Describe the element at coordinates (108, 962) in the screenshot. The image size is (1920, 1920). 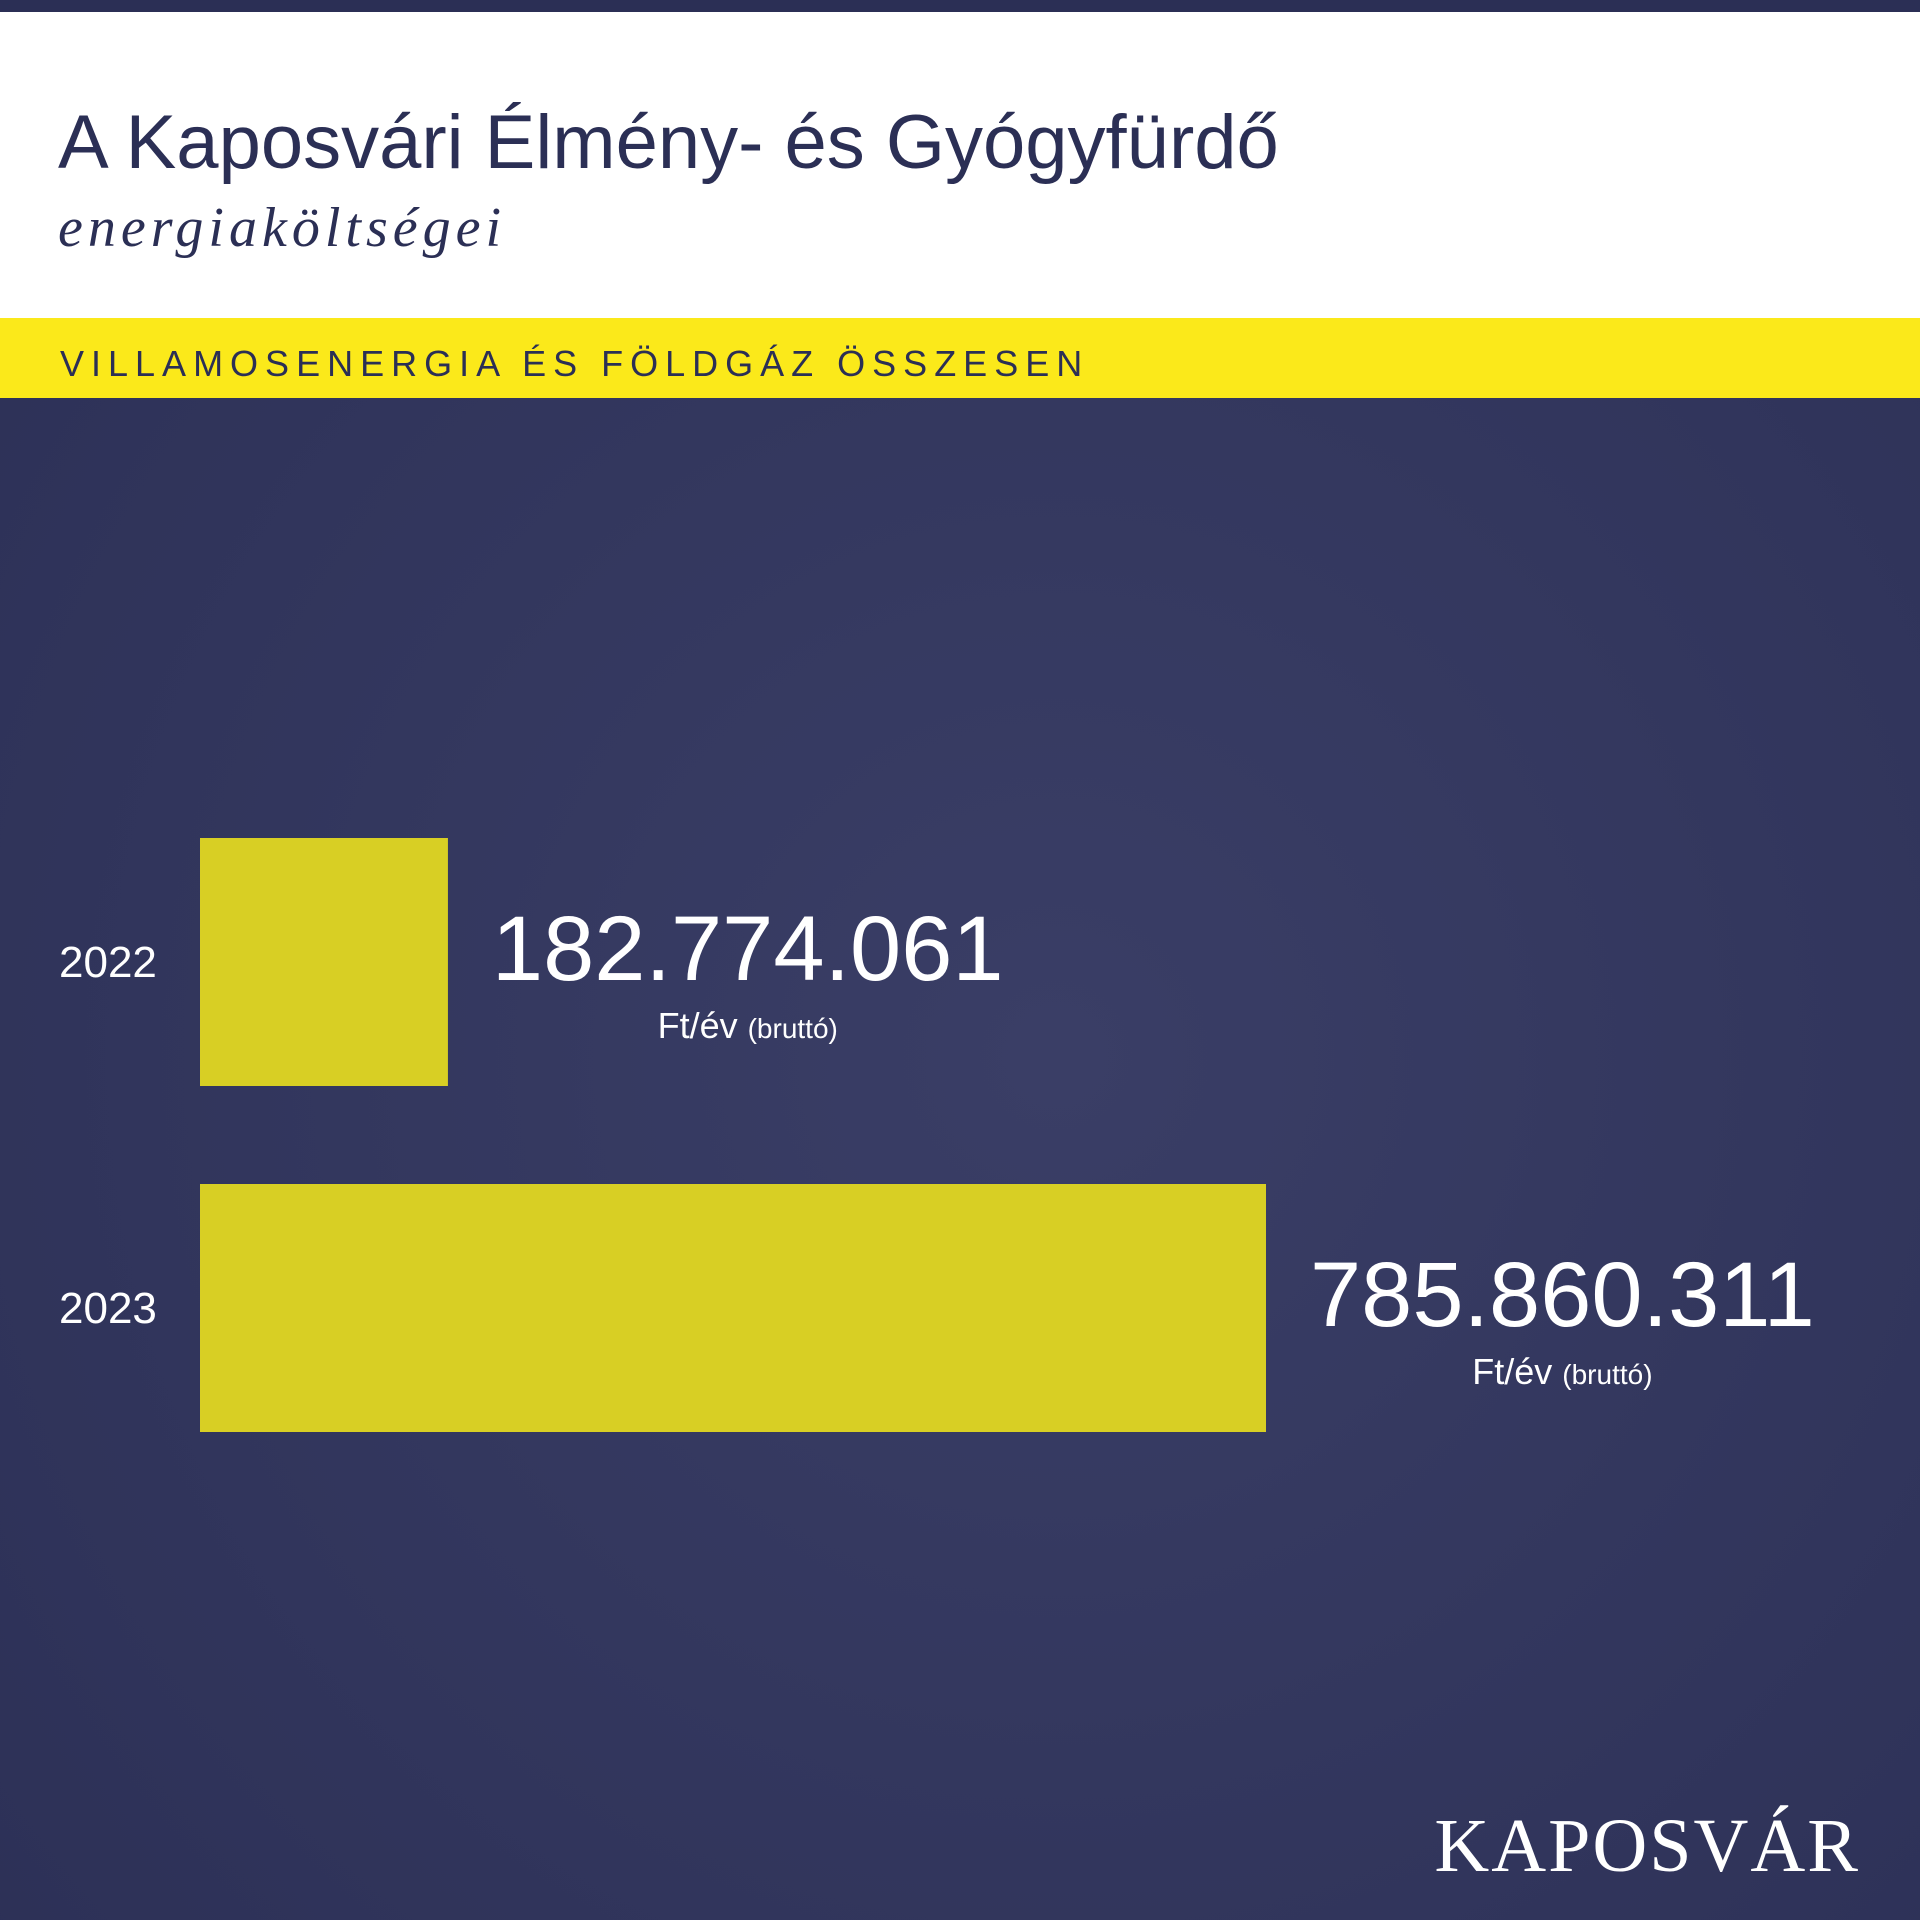
I see `category-label: 2022` at that location.